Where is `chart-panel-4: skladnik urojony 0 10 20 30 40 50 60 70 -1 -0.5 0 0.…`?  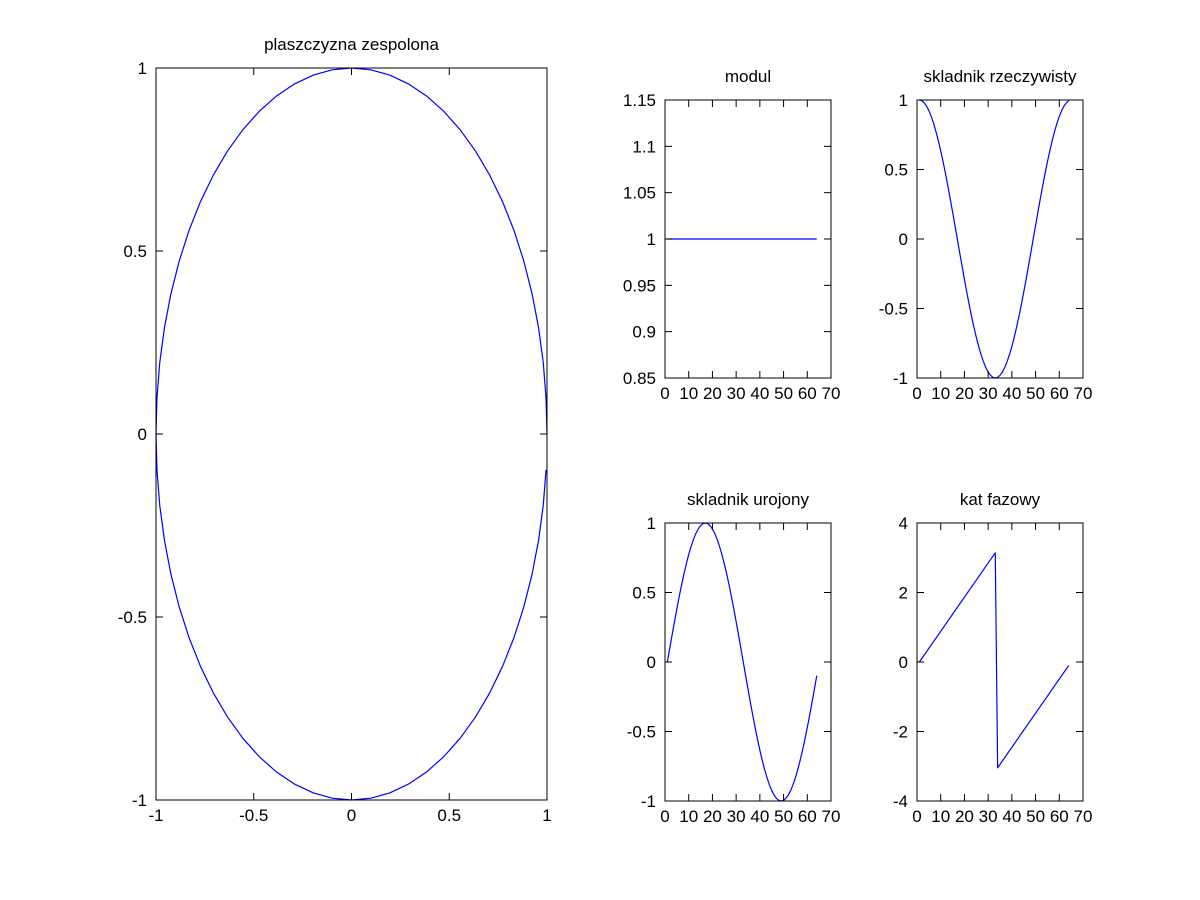 chart-panel-4: skladnik urojony 0 10 20 30 40 50 60 70 -1 -0.5 0 0.… is located at coordinates (734, 658).